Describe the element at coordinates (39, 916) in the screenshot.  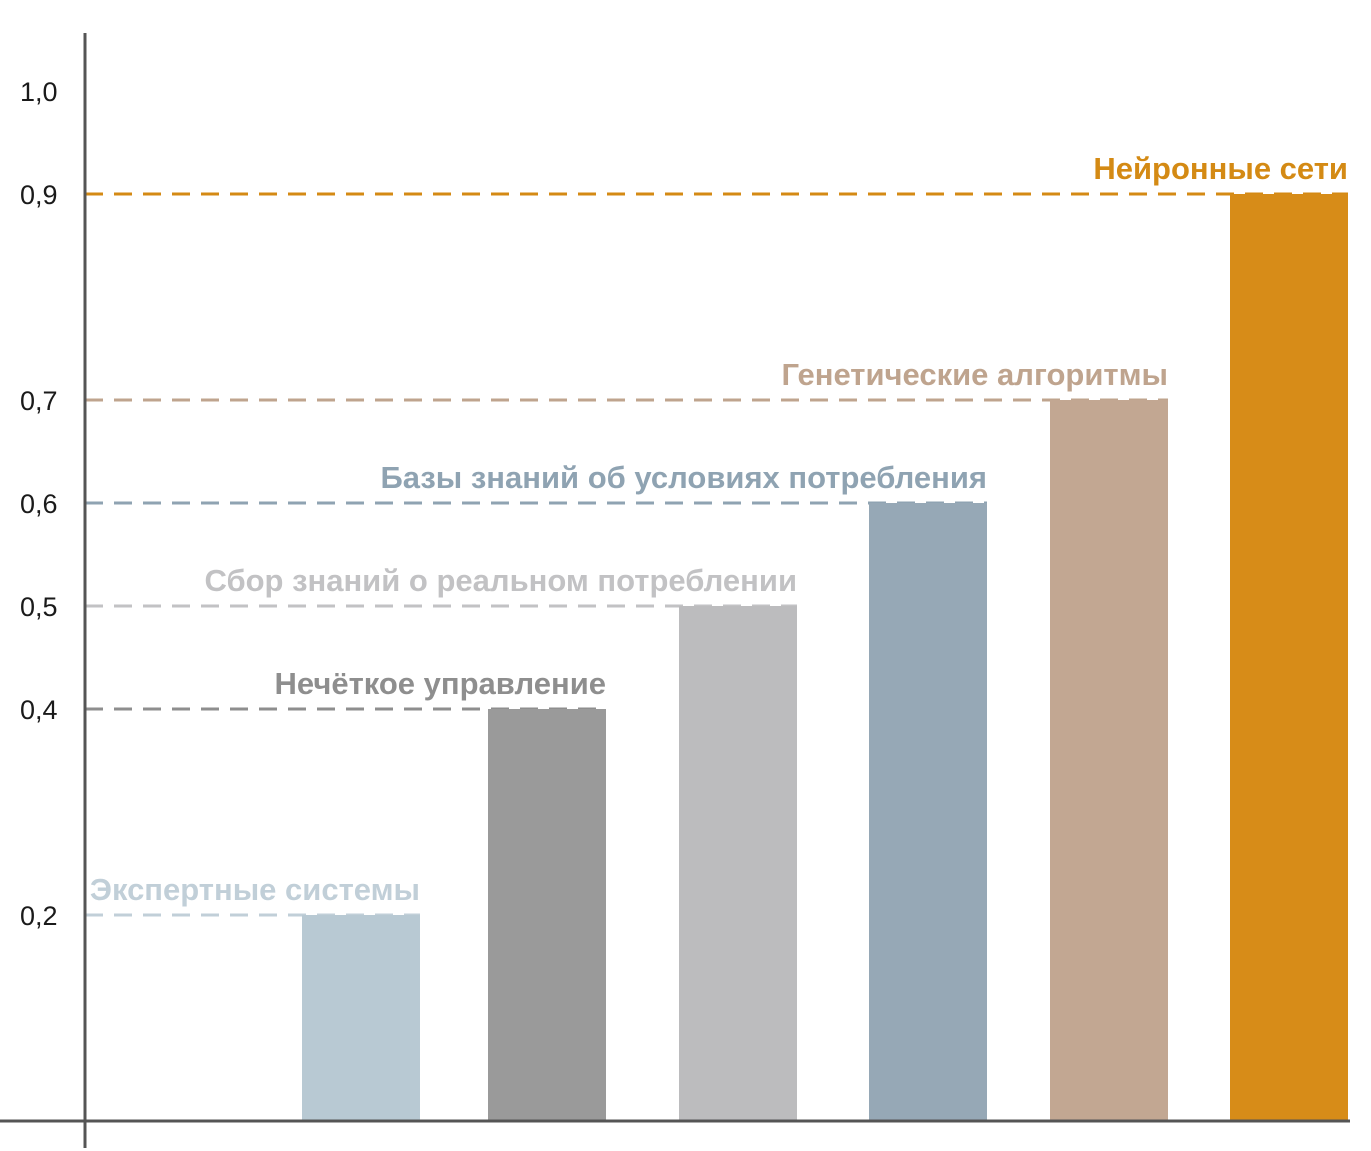
I see `y-tick-label: 0,2` at that location.